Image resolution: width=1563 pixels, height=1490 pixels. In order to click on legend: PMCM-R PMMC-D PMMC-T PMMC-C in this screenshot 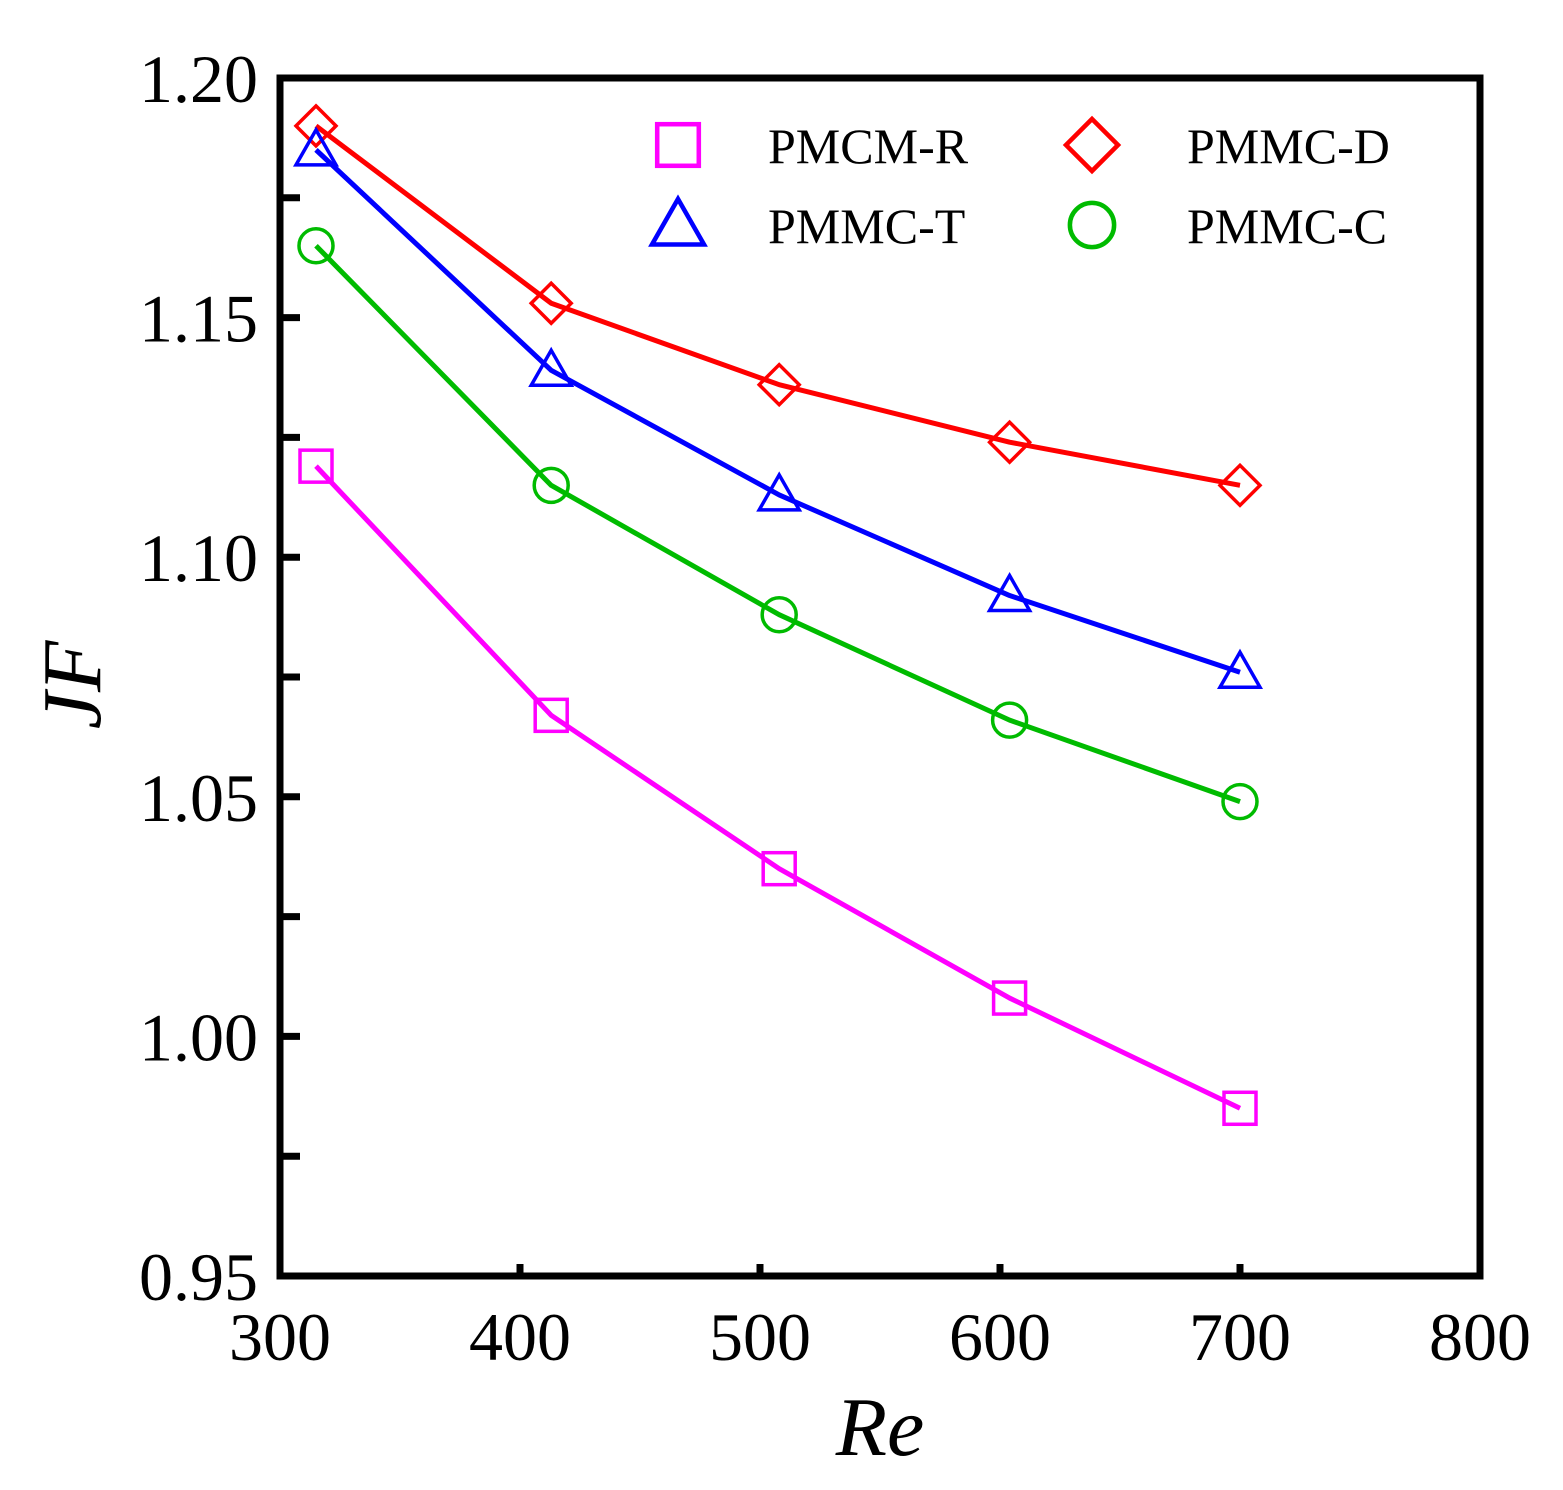, I will do `click(1019, 184)`.